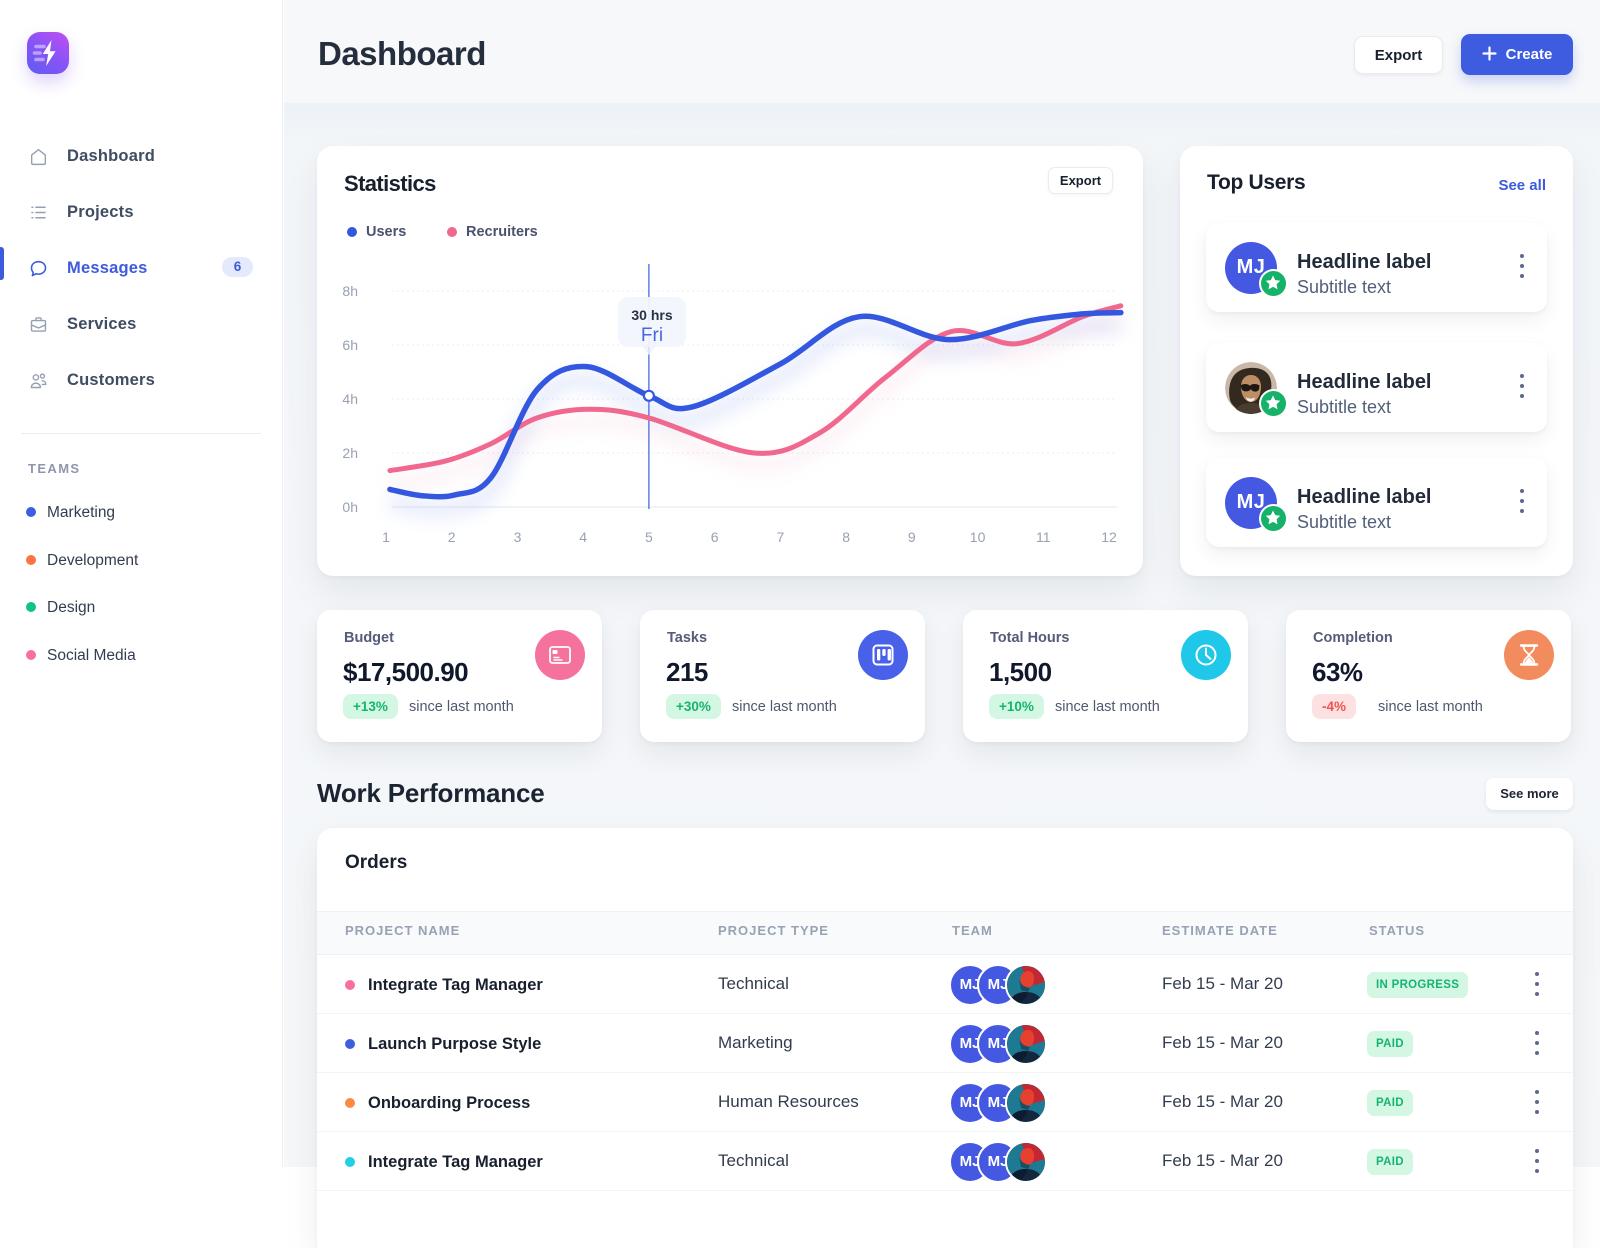 The height and width of the screenshot is (1248, 1600). What do you see at coordinates (978, 537) in the screenshot?
I see `svg-text: 10` at bounding box center [978, 537].